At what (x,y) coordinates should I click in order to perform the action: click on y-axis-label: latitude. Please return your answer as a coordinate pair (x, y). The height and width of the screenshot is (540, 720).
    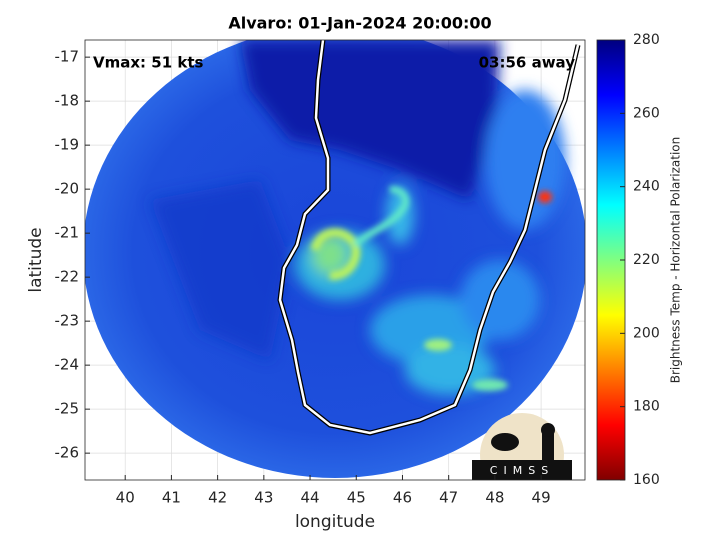
    Looking at the image, I should click on (36, 259).